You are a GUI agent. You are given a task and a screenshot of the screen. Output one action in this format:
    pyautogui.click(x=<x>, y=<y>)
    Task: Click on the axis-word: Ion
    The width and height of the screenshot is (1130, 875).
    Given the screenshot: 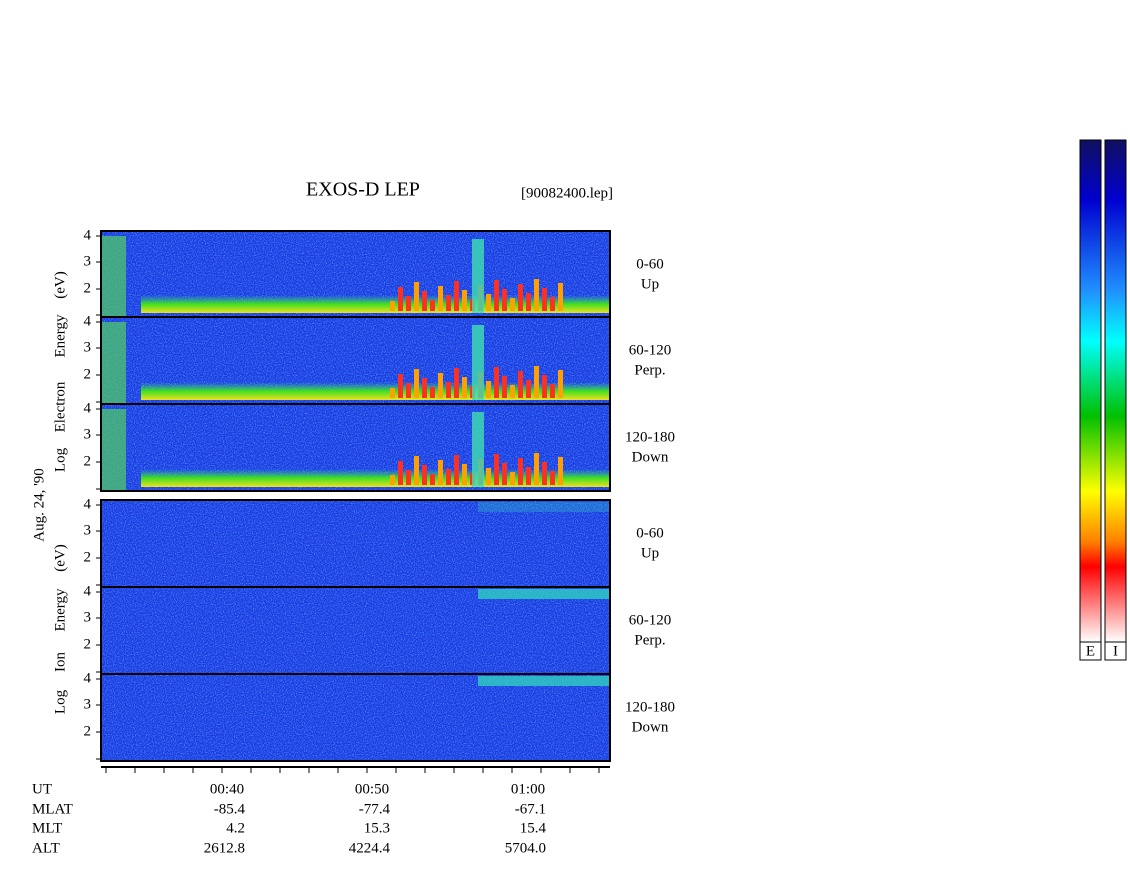 What is the action you would take?
    pyautogui.click(x=60, y=662)
    